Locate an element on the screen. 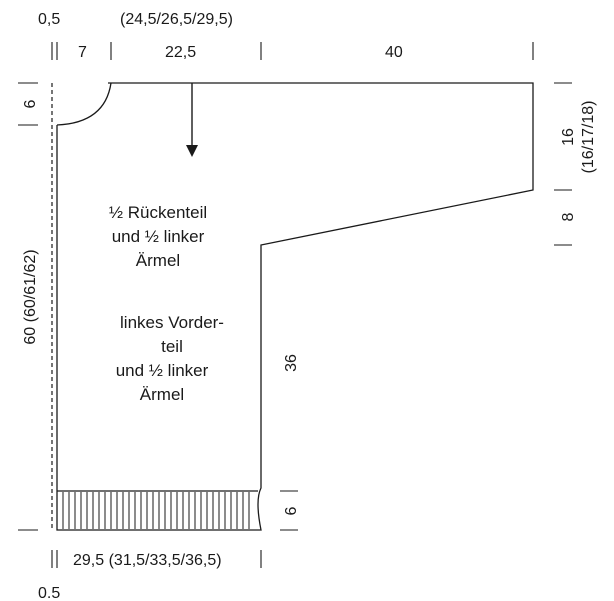 This screenshot has height=601, width=614. side-dimension-ticks is located at coordinates (289, 510).